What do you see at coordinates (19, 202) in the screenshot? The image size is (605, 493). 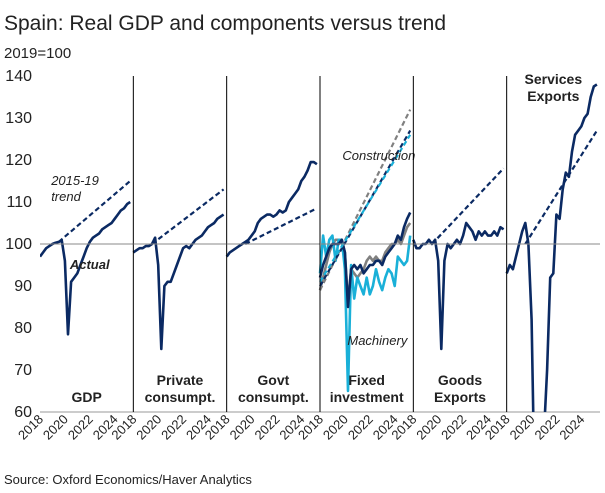 I see `y-tick-label: 110` at bounding box center [19, 202].